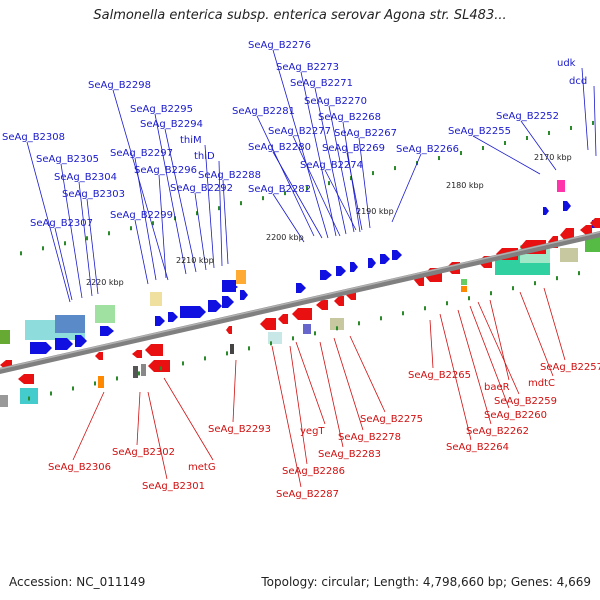 This screenshot has height=600, width=600. What do you see at coordinates (141, 215) in the screenshot?
I see `gene-label-forward: SeAg_B2299` at bounding box center [141, 215].